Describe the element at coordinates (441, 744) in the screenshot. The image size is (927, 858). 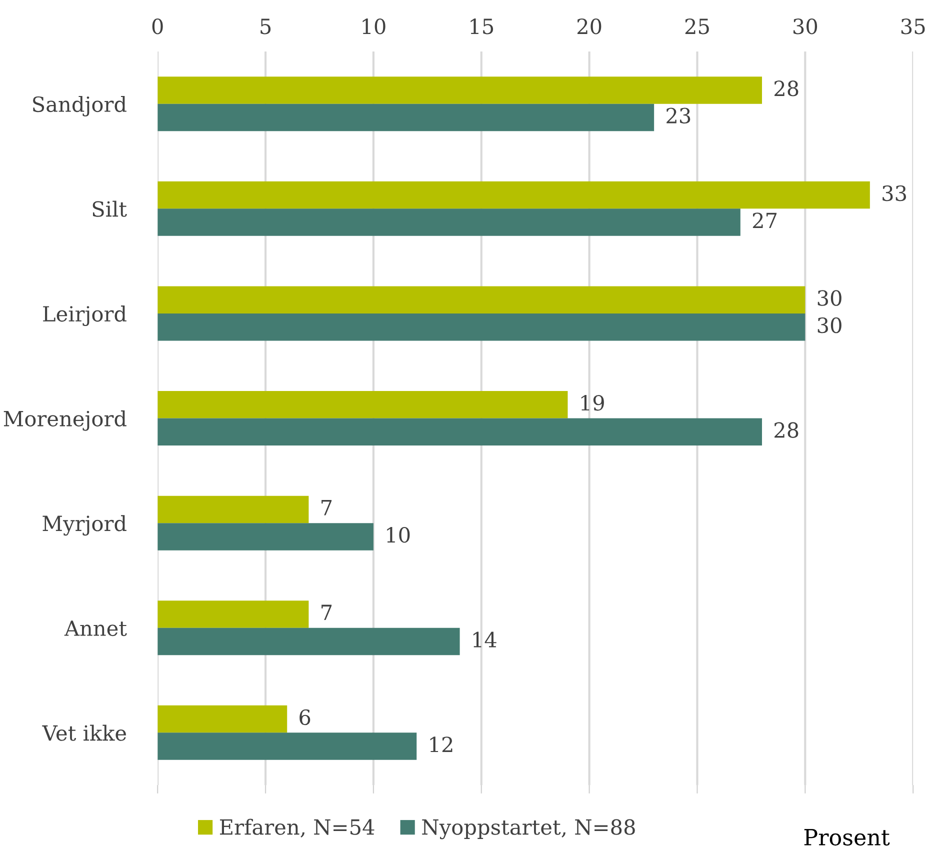
I see `data-label: 12` at that location.